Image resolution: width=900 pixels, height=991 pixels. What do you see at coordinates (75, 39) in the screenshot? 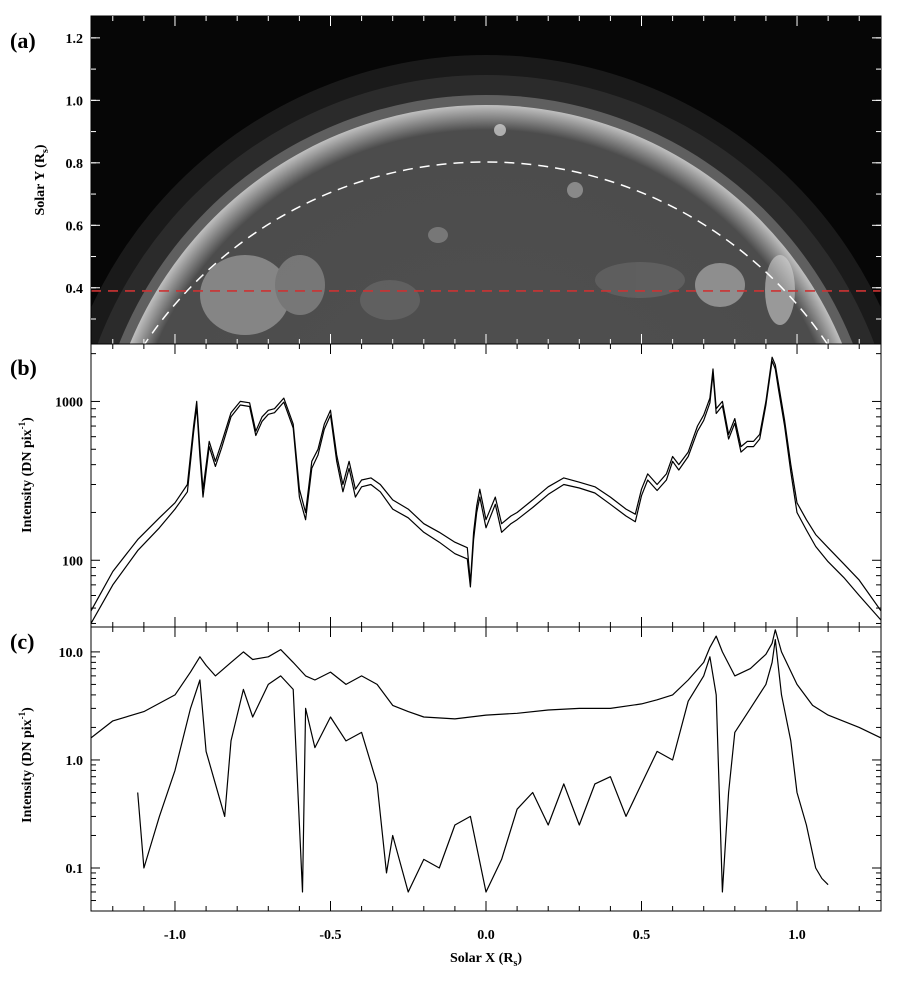
I see `y-tick-label-a: 1.2` at bounding box center [75, 39].